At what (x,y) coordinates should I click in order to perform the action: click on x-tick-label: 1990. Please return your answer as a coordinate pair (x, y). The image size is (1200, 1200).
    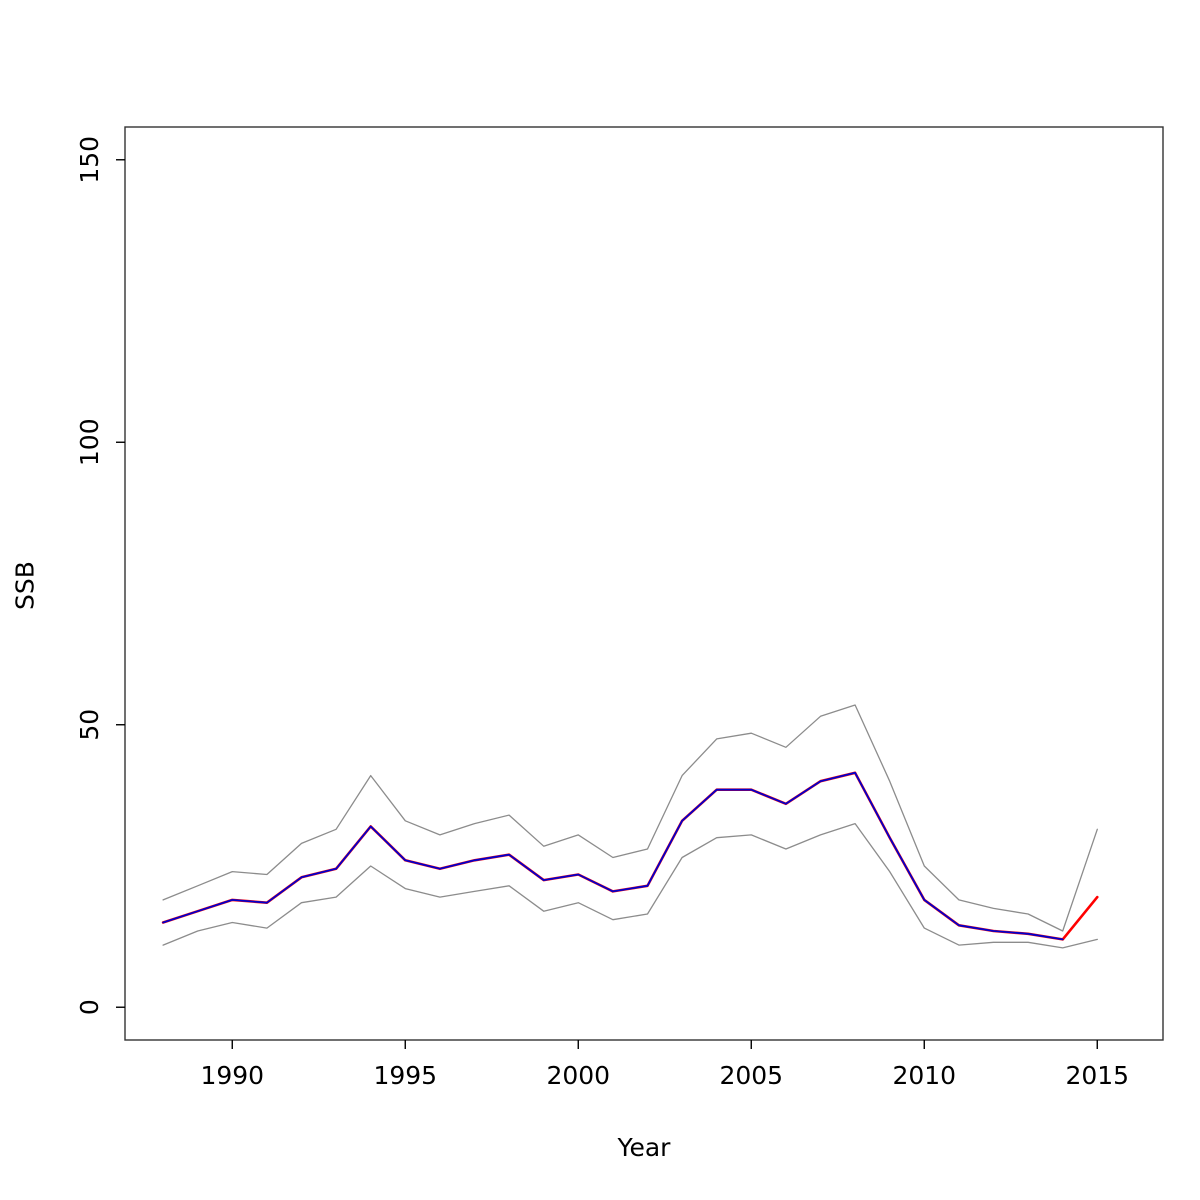
    Looking at the image, I should click on (232, 1075).